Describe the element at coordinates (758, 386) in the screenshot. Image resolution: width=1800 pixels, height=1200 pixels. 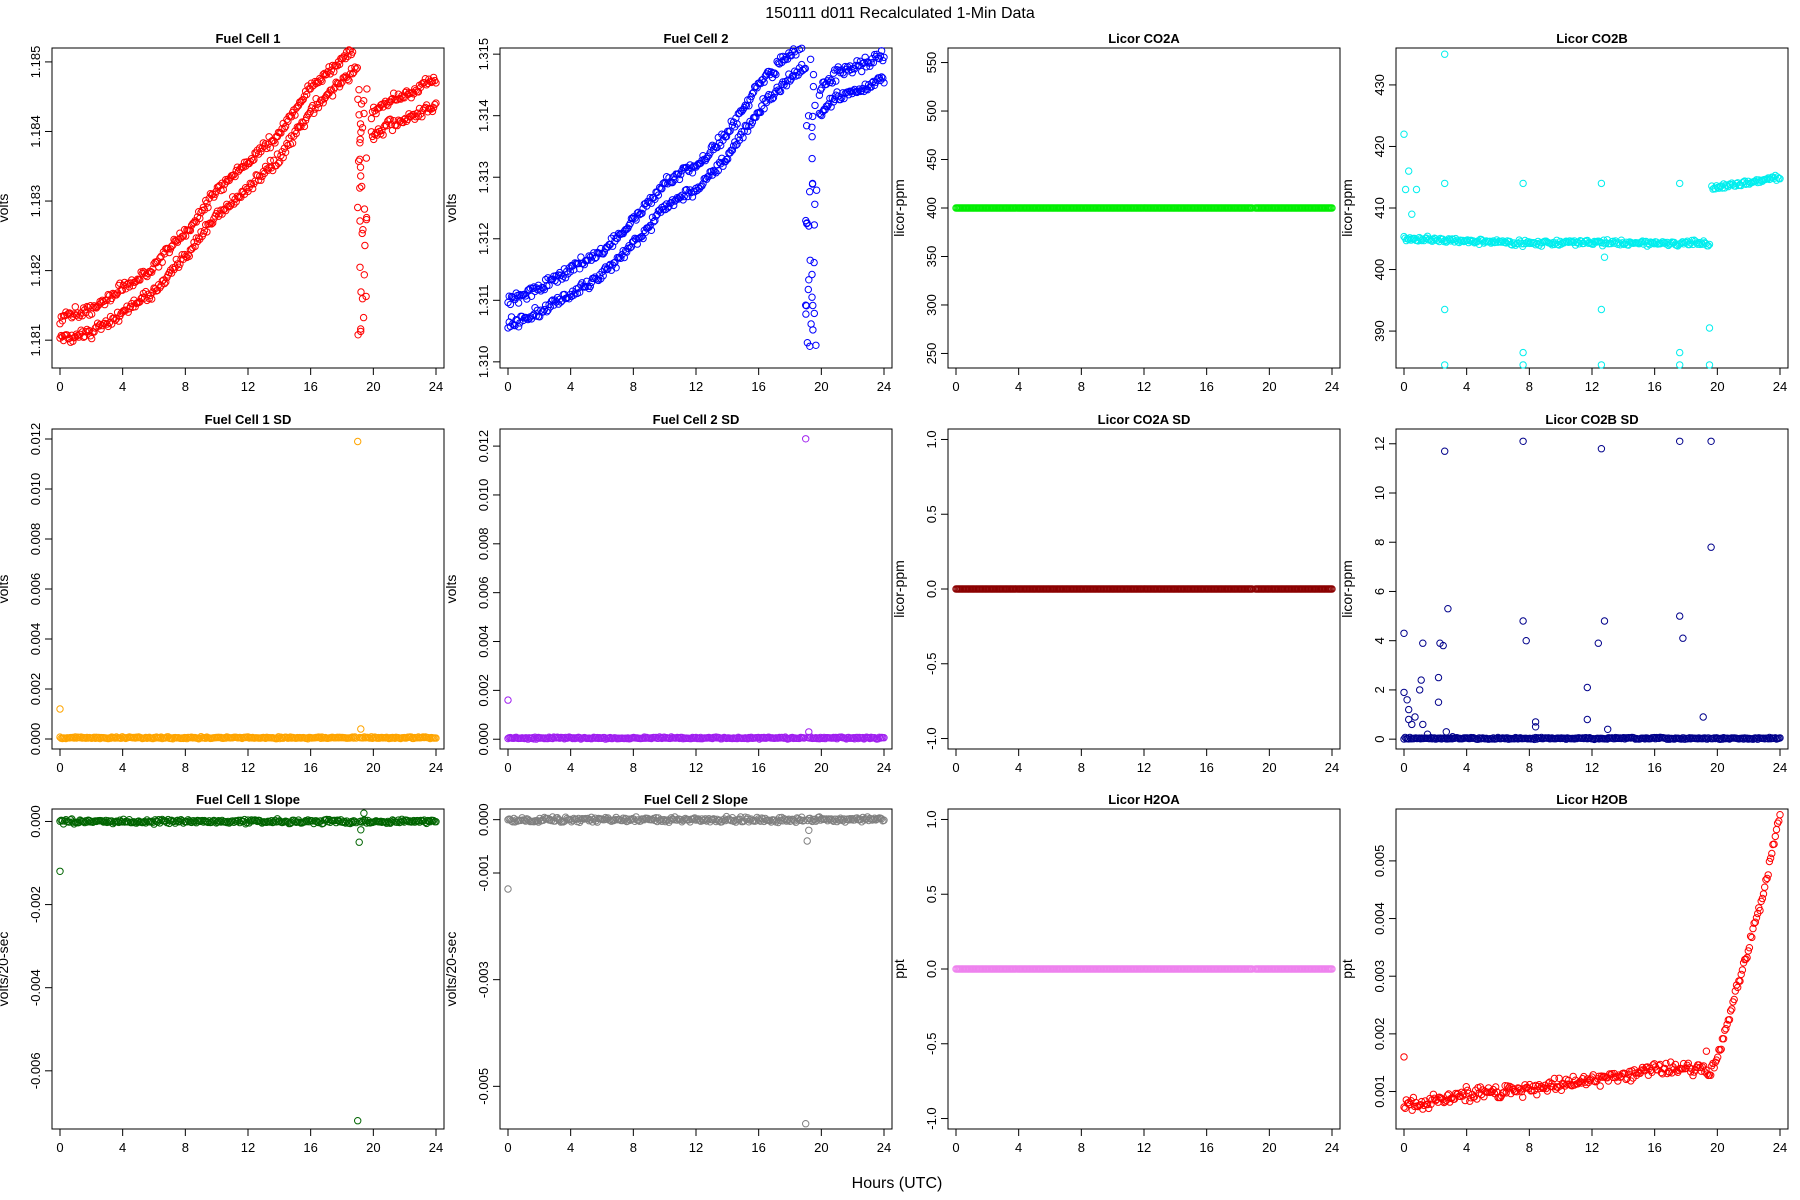
I see `x-tick-label: 16` at that location.